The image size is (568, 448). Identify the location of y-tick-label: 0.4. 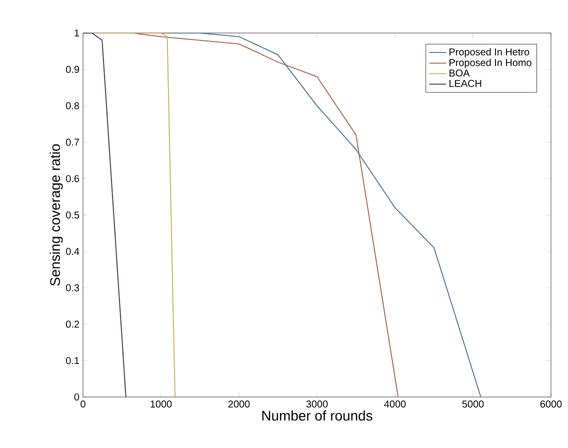
(73, 251).